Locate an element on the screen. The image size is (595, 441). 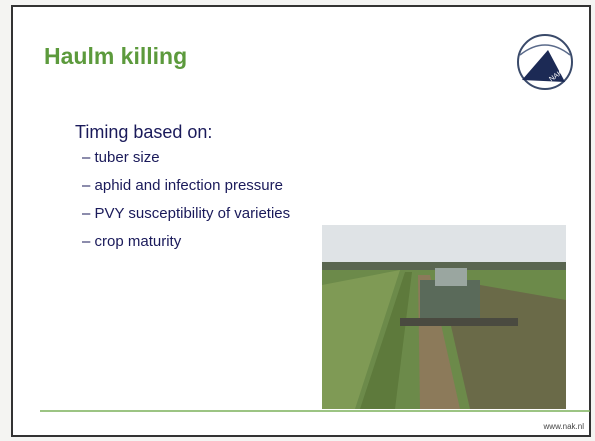
photo-sky is located at coordinates (444, 245).